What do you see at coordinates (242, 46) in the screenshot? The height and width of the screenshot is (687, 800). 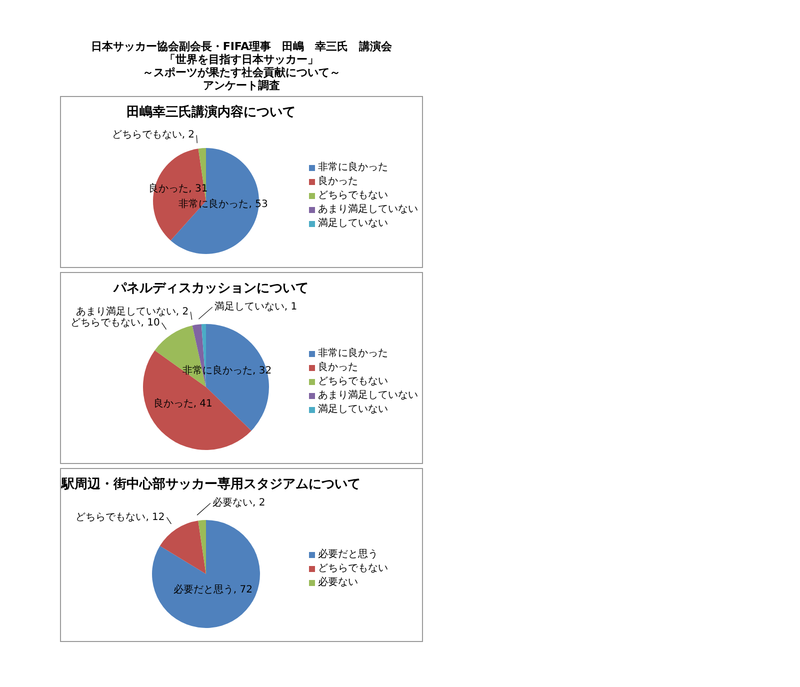 I see `text: 日本サッカー協会副会長・FIFA理事 田嶋 幸三氏 講演会` at bounding box center [242, 46].